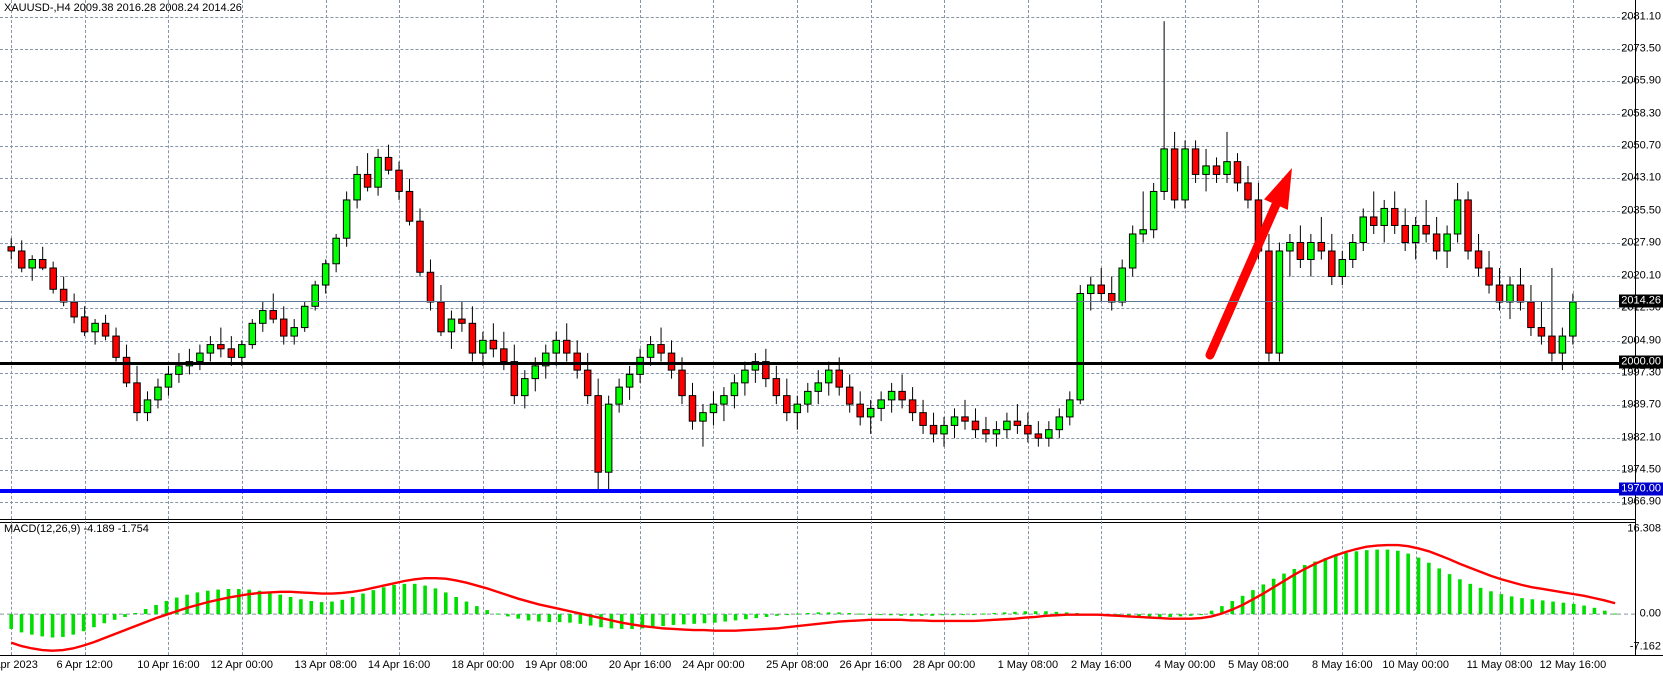 The height and width of the screenshot is (674, 1663). I want to click on time-tick-label: 28 Apr 00:00, so click(944, 665).